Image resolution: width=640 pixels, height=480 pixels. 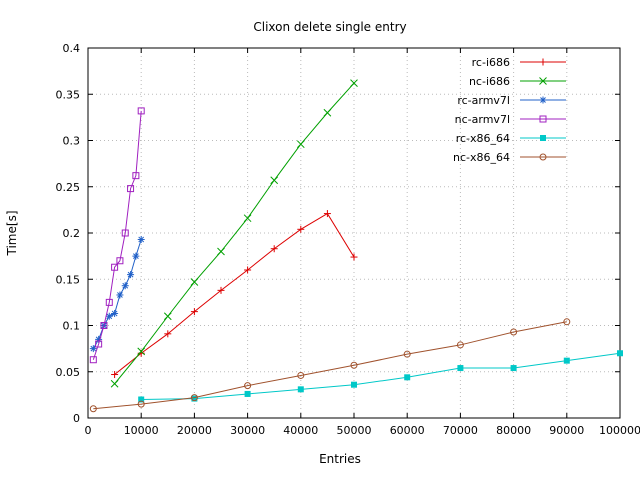 I want to click on y-tick-label: 0.35, so click(x=68, y=94).